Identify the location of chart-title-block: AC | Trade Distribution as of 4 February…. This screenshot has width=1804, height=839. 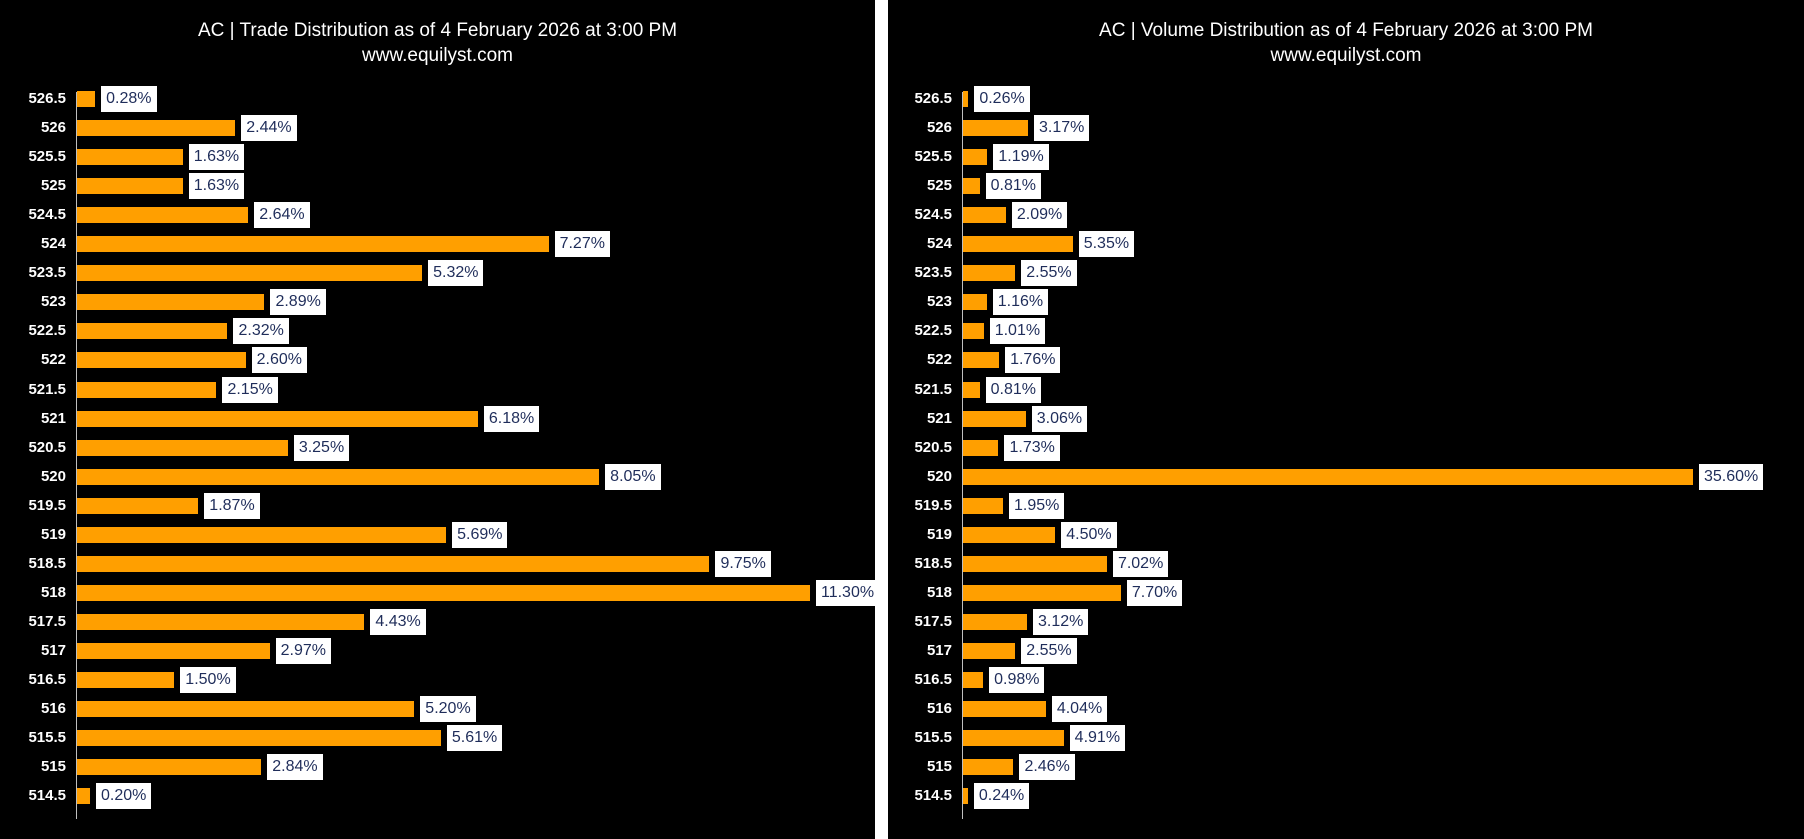
(437, 43).